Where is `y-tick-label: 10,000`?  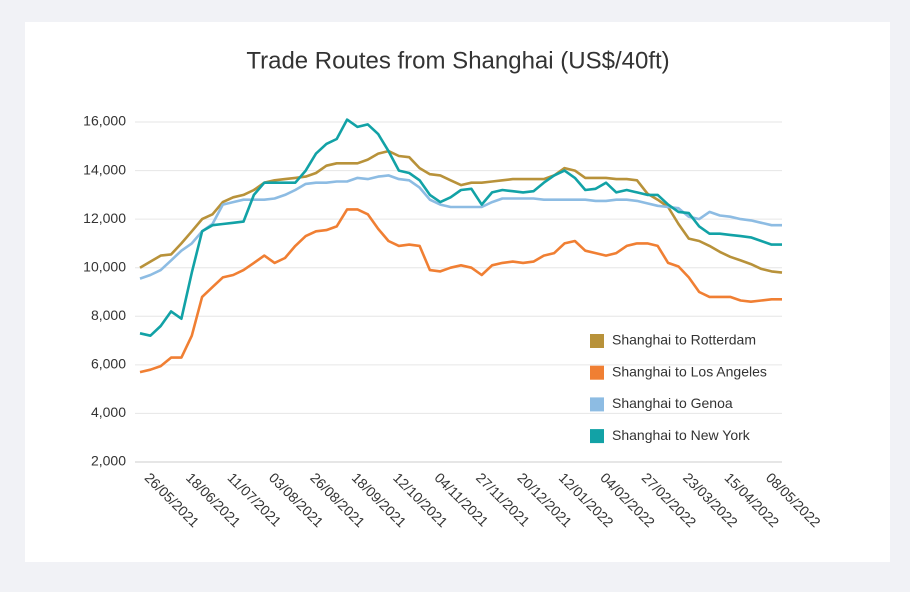 y-tick-label: 10,000 is located at coordinates (104, 266).